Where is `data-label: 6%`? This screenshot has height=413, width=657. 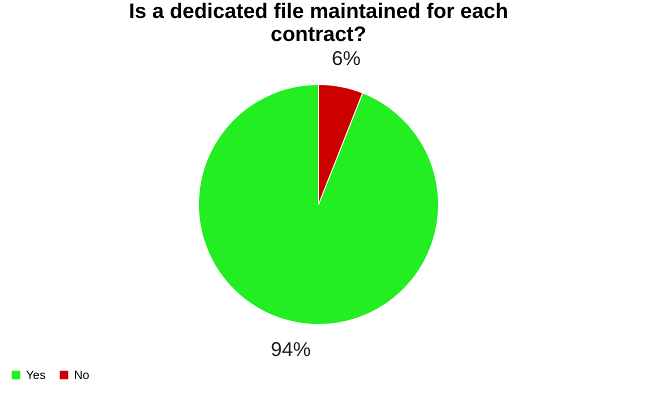 data-label: 6% is located at coordinates (346, 59).